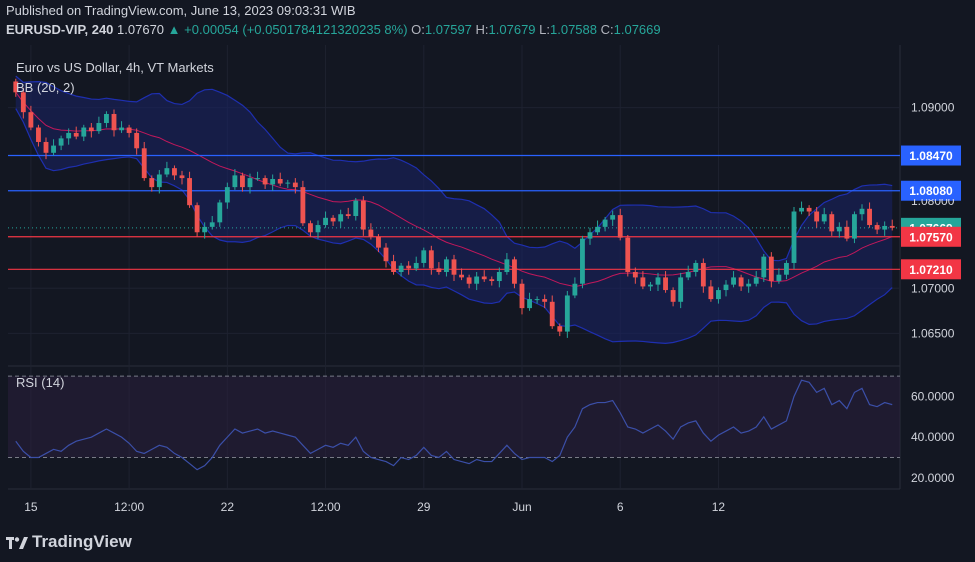 The height and width of the screenshot is (562, 975). I want to click on price-label: 1.07570, so click(931, 237).